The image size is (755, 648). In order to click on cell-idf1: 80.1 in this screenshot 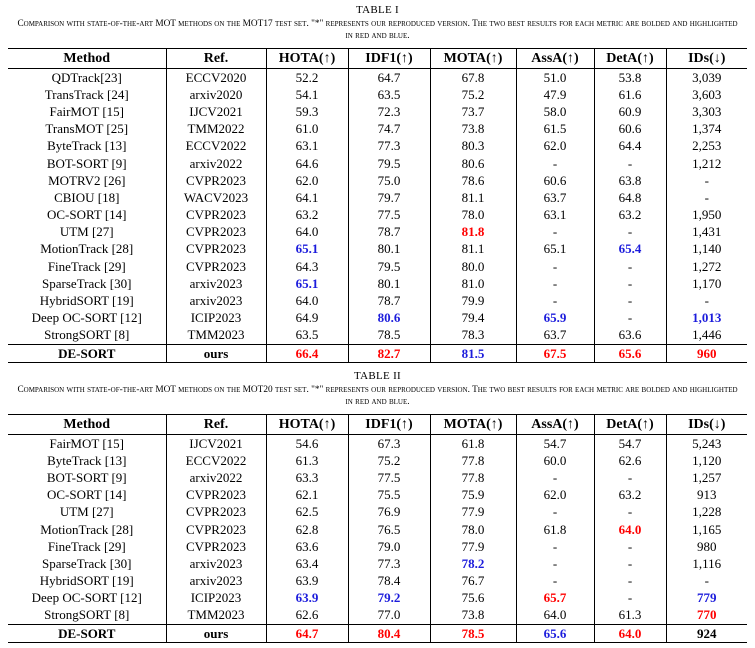, I will do `click(388, 249)`.